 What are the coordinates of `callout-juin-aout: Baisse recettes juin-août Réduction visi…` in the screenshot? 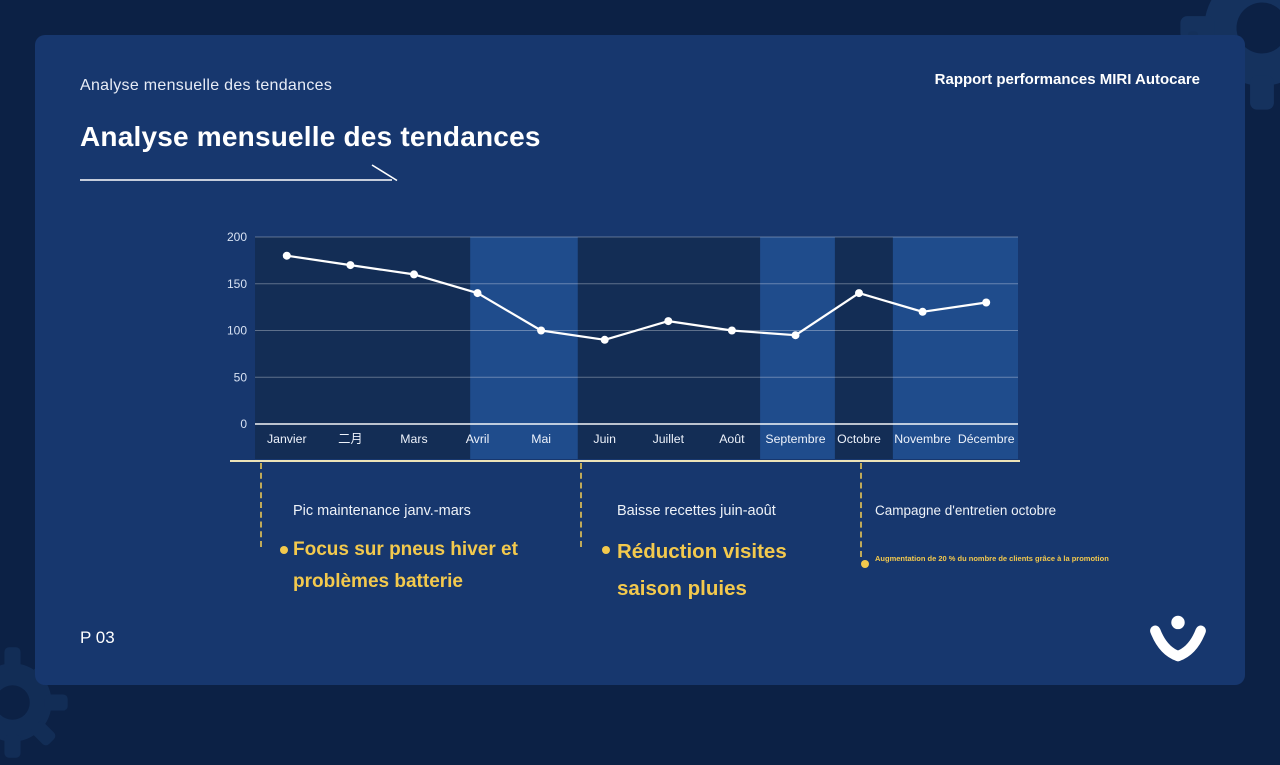 It's located at (739, 555).